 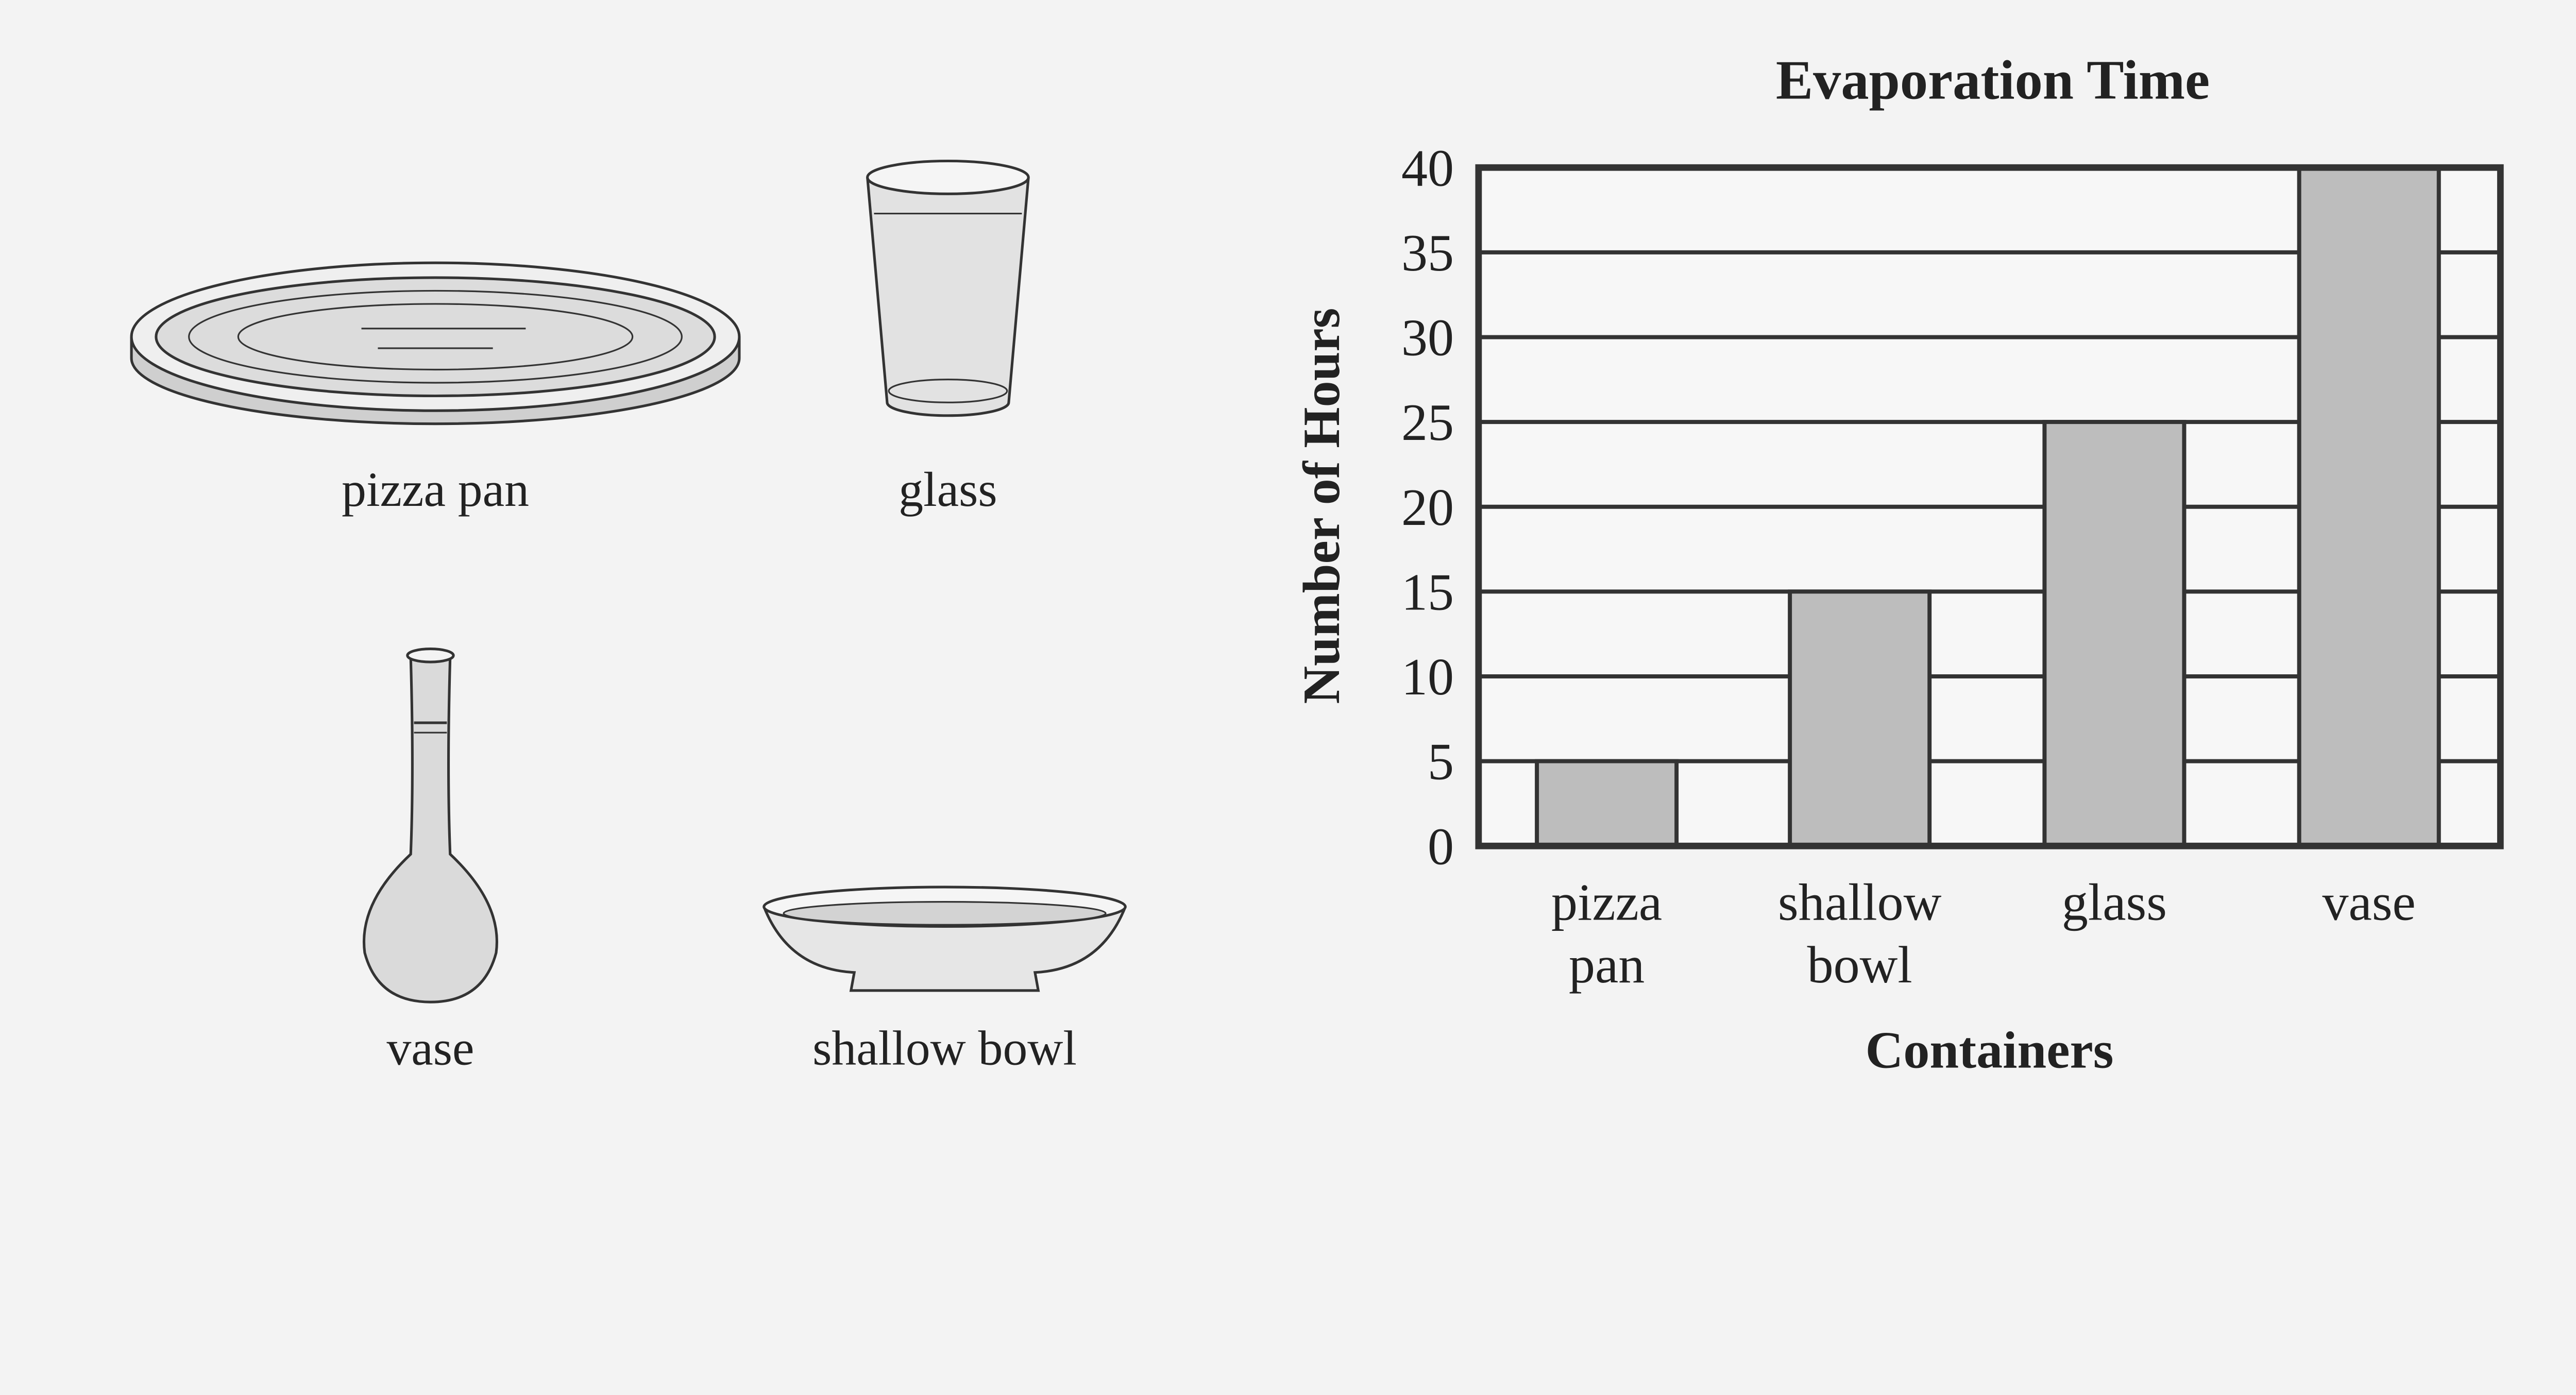 What do you see at coordinates (1427, 253) in the screenshot?
I see `y-tick-label: 35` at bounding box center [1427, 253].